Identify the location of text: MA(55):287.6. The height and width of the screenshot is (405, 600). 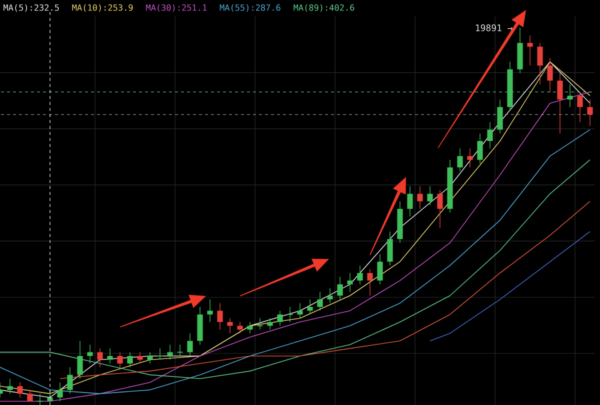
(250, 8).